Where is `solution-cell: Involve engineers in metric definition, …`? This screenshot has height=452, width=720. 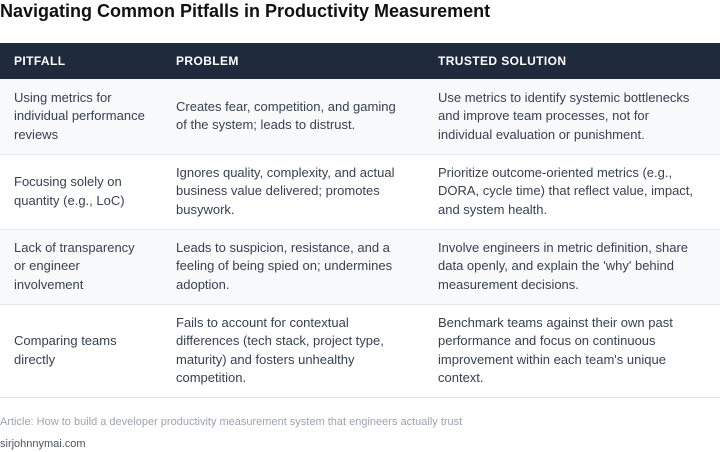 solution-cell: Involve engineers in metric definition, … is located at coordinates (572, 267).